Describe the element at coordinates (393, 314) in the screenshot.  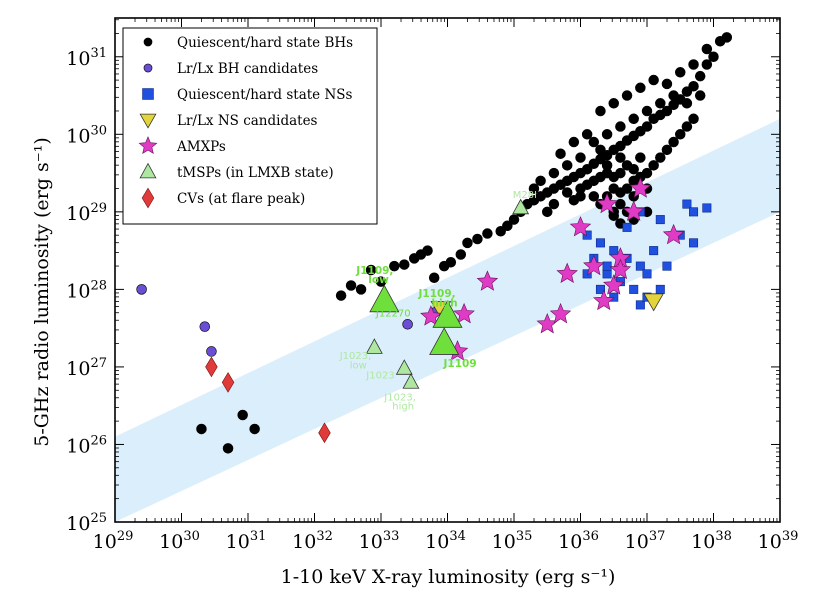
I see `point-annotation: J12270` at that location.